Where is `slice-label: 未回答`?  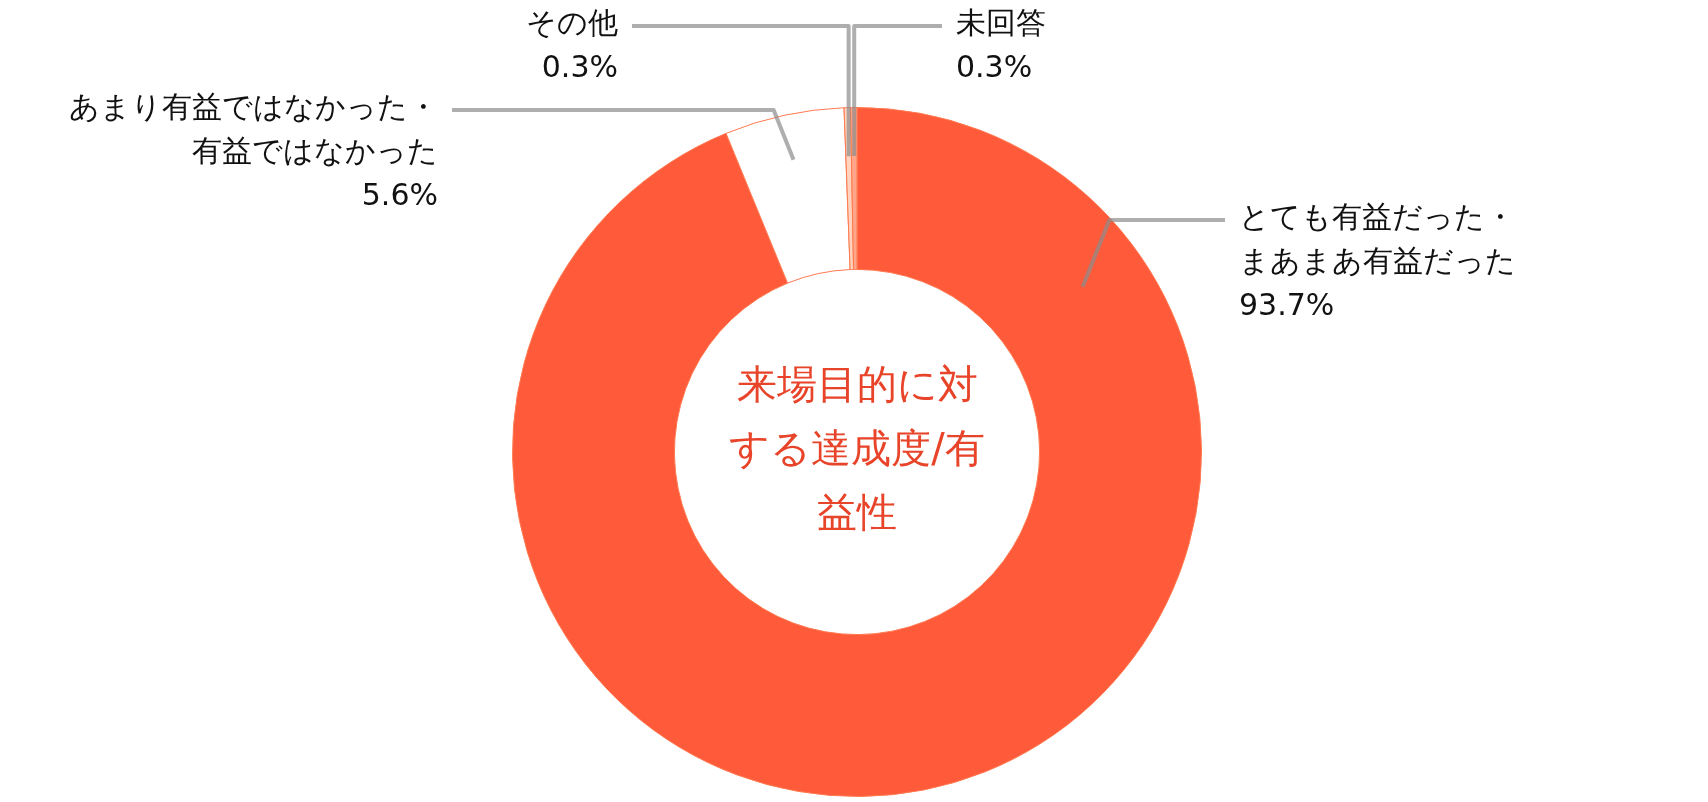 slice-label: 未回答 is located at coordinates (1001, 22).